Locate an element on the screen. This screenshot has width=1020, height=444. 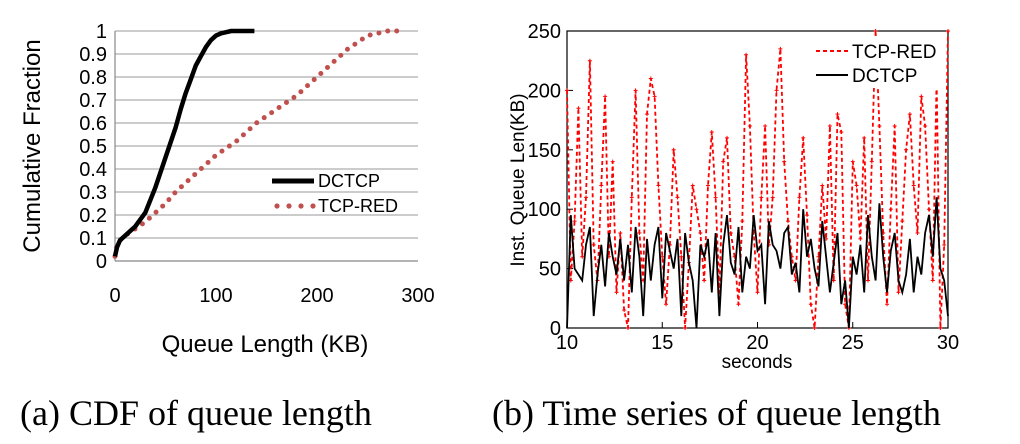
cdf-y-tick-label: 0.2 is located at coordinates (93, 216).